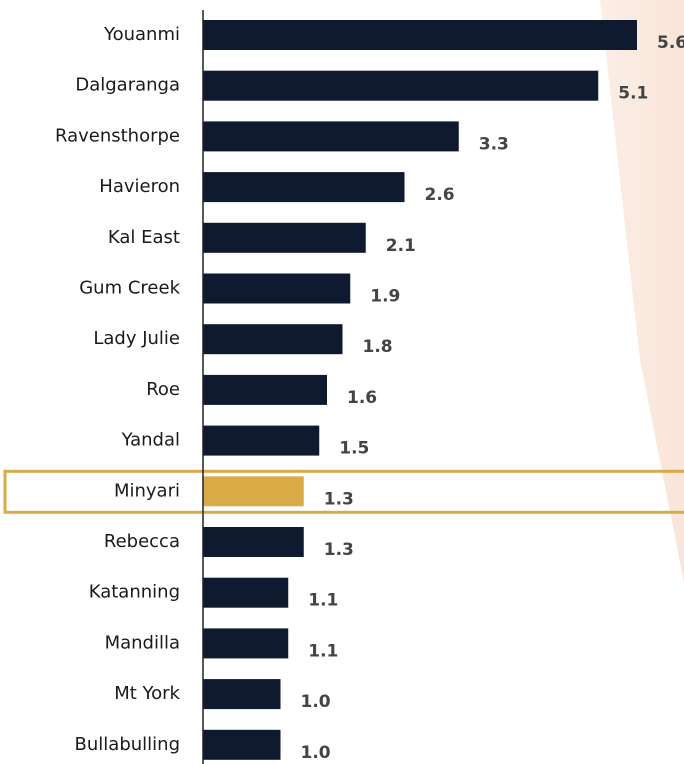  I want to click on category-label: Bullabulling, so click(127, 744).